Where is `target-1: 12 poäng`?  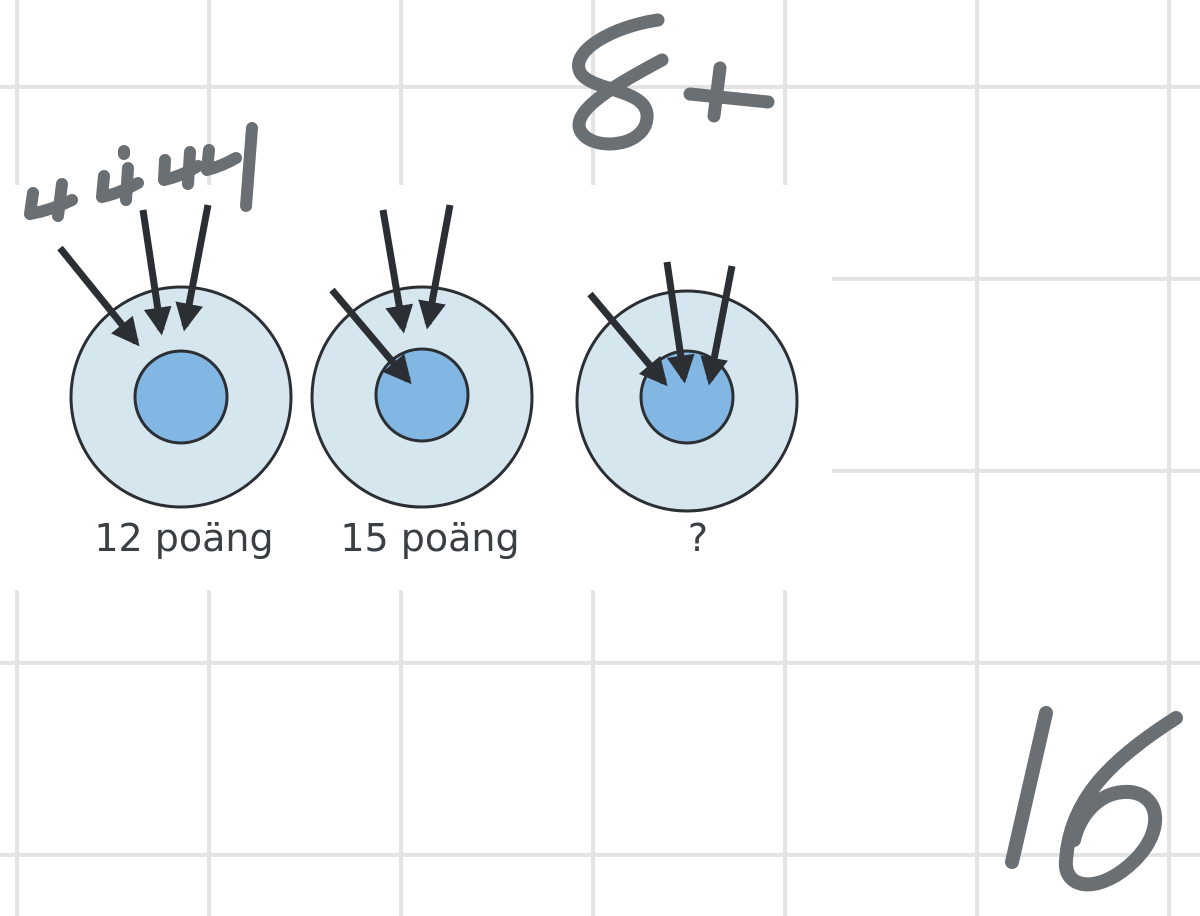
target-1: 12 poäng is located at coordinates (175, 382).